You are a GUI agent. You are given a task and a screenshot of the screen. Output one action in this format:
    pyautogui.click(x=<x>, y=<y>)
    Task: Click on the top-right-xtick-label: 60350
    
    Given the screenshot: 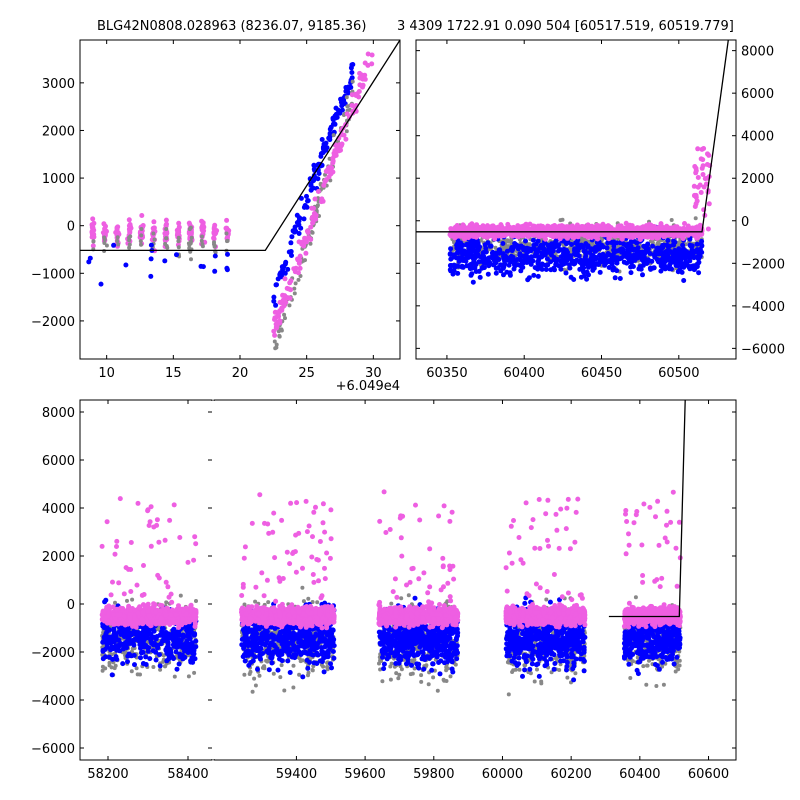 What is the action you would take?
    pyautogui.click(x=446, y=373)
    